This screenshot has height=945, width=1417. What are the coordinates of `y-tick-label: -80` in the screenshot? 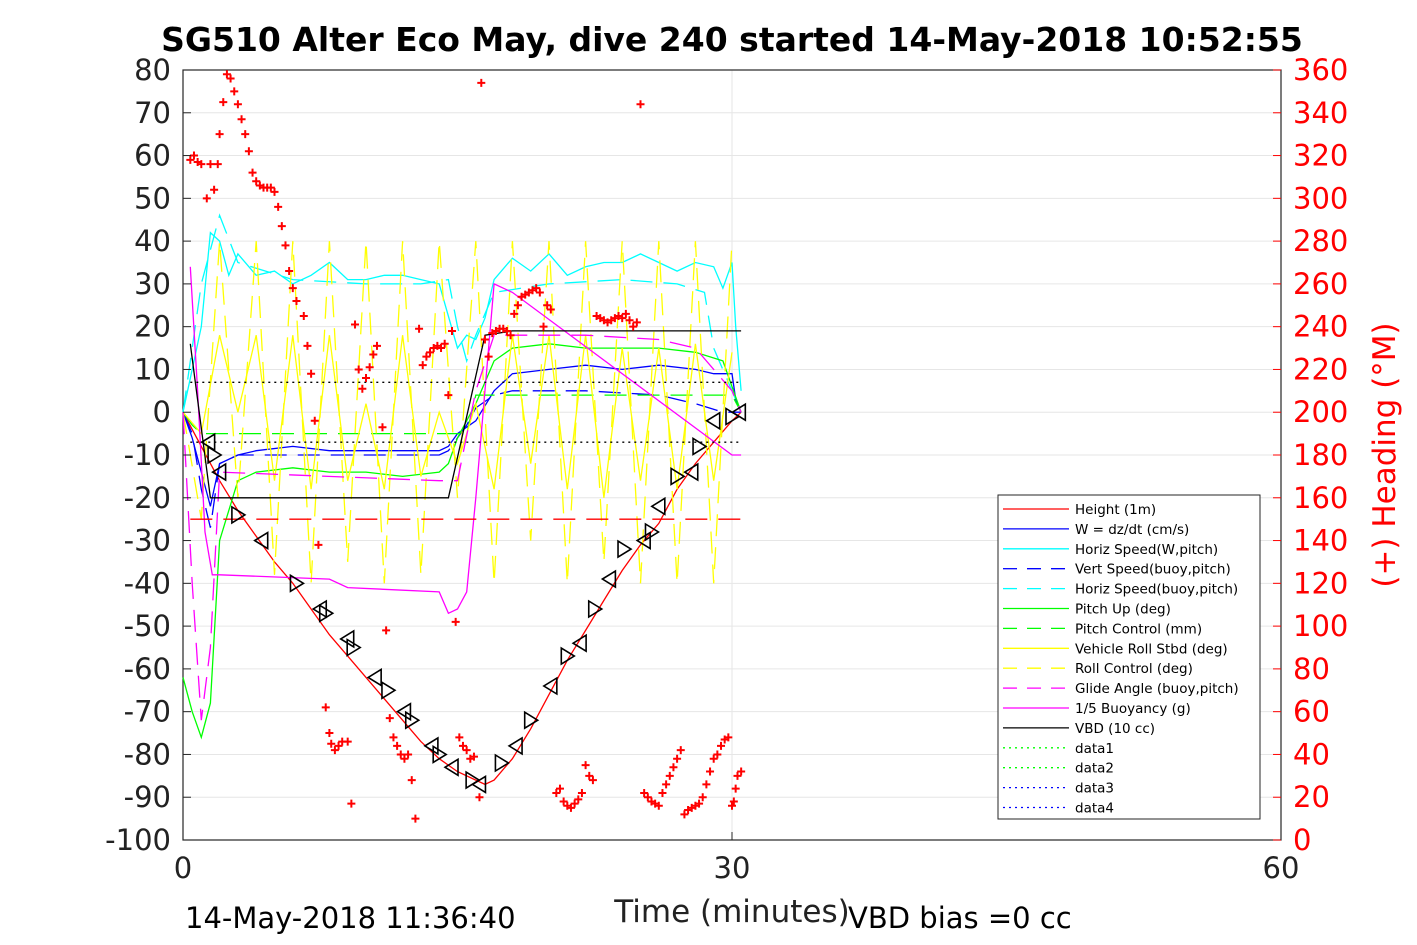 It's located at (147, 754).